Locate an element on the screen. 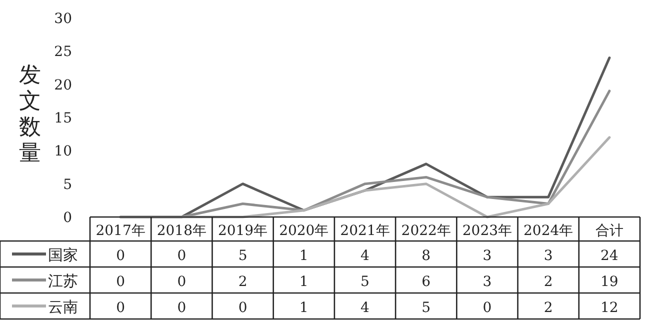  data-label: 12 is located at coordinates (609, 308).